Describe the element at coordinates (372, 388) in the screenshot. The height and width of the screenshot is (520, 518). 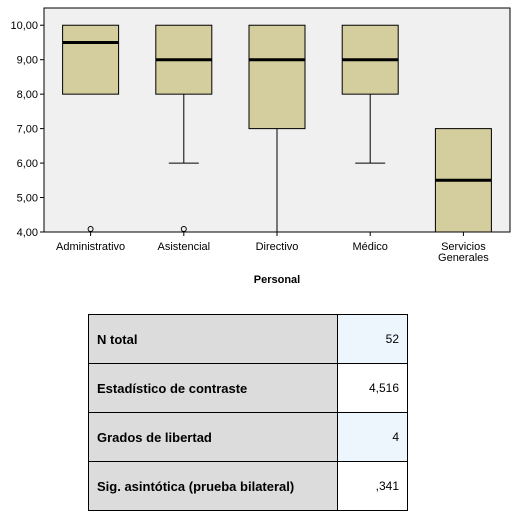
I see `stat-value: 4,516` at that location.